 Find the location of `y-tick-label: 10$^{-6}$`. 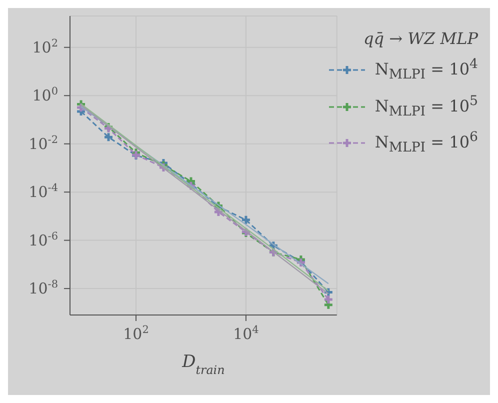

y-tick-label: 10$^{-6}$ is located at coordinates (43, 240).